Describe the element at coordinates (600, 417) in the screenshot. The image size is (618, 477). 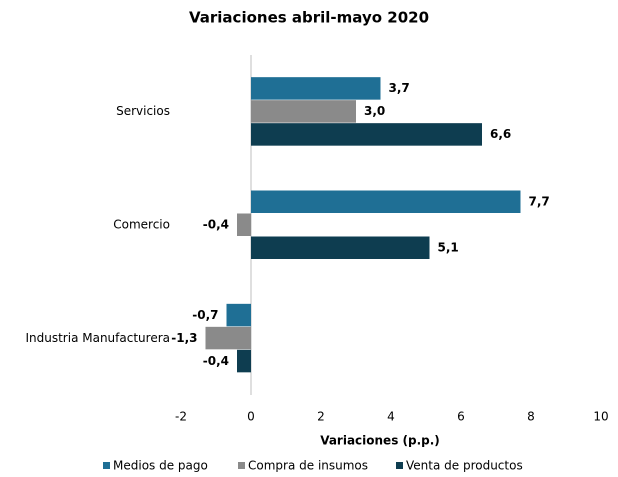
I see `x-tick-label: 10` at that location.